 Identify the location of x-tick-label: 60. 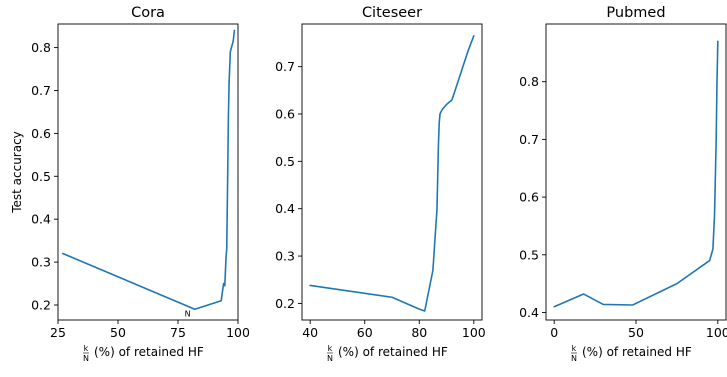
(365, 332).